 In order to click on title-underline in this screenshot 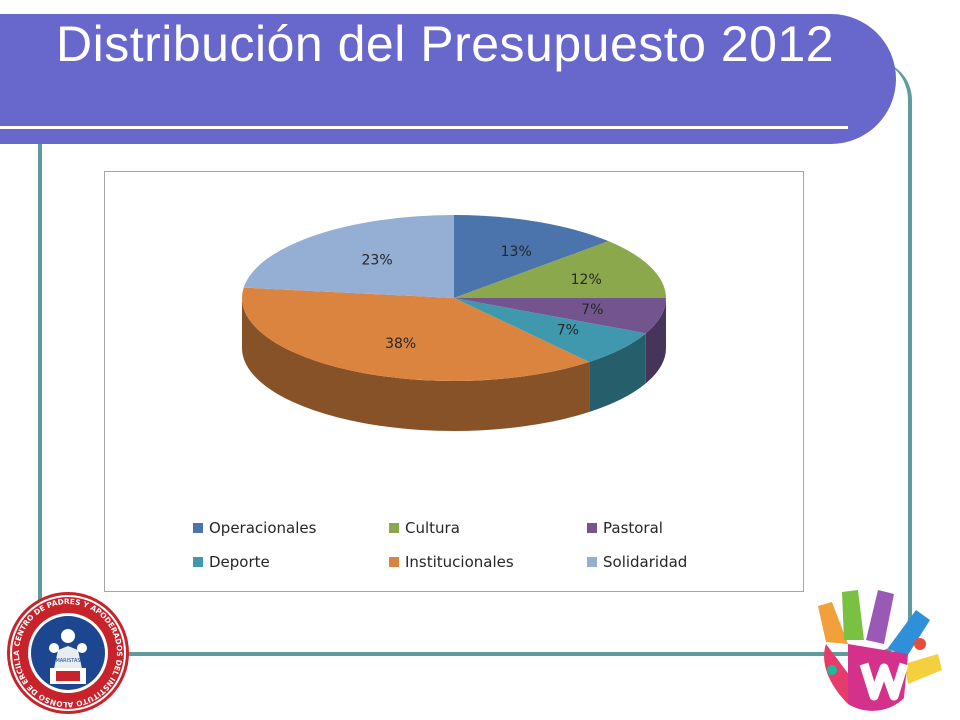, I will do `click(424, 127)`.